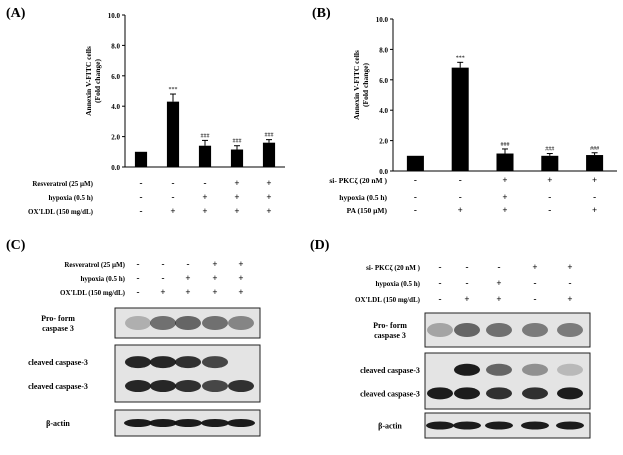  What do you see at coordinates (16, 13) in the screenshot?
I see `panel-label-a: (A)` at bounding box center [16, 13].